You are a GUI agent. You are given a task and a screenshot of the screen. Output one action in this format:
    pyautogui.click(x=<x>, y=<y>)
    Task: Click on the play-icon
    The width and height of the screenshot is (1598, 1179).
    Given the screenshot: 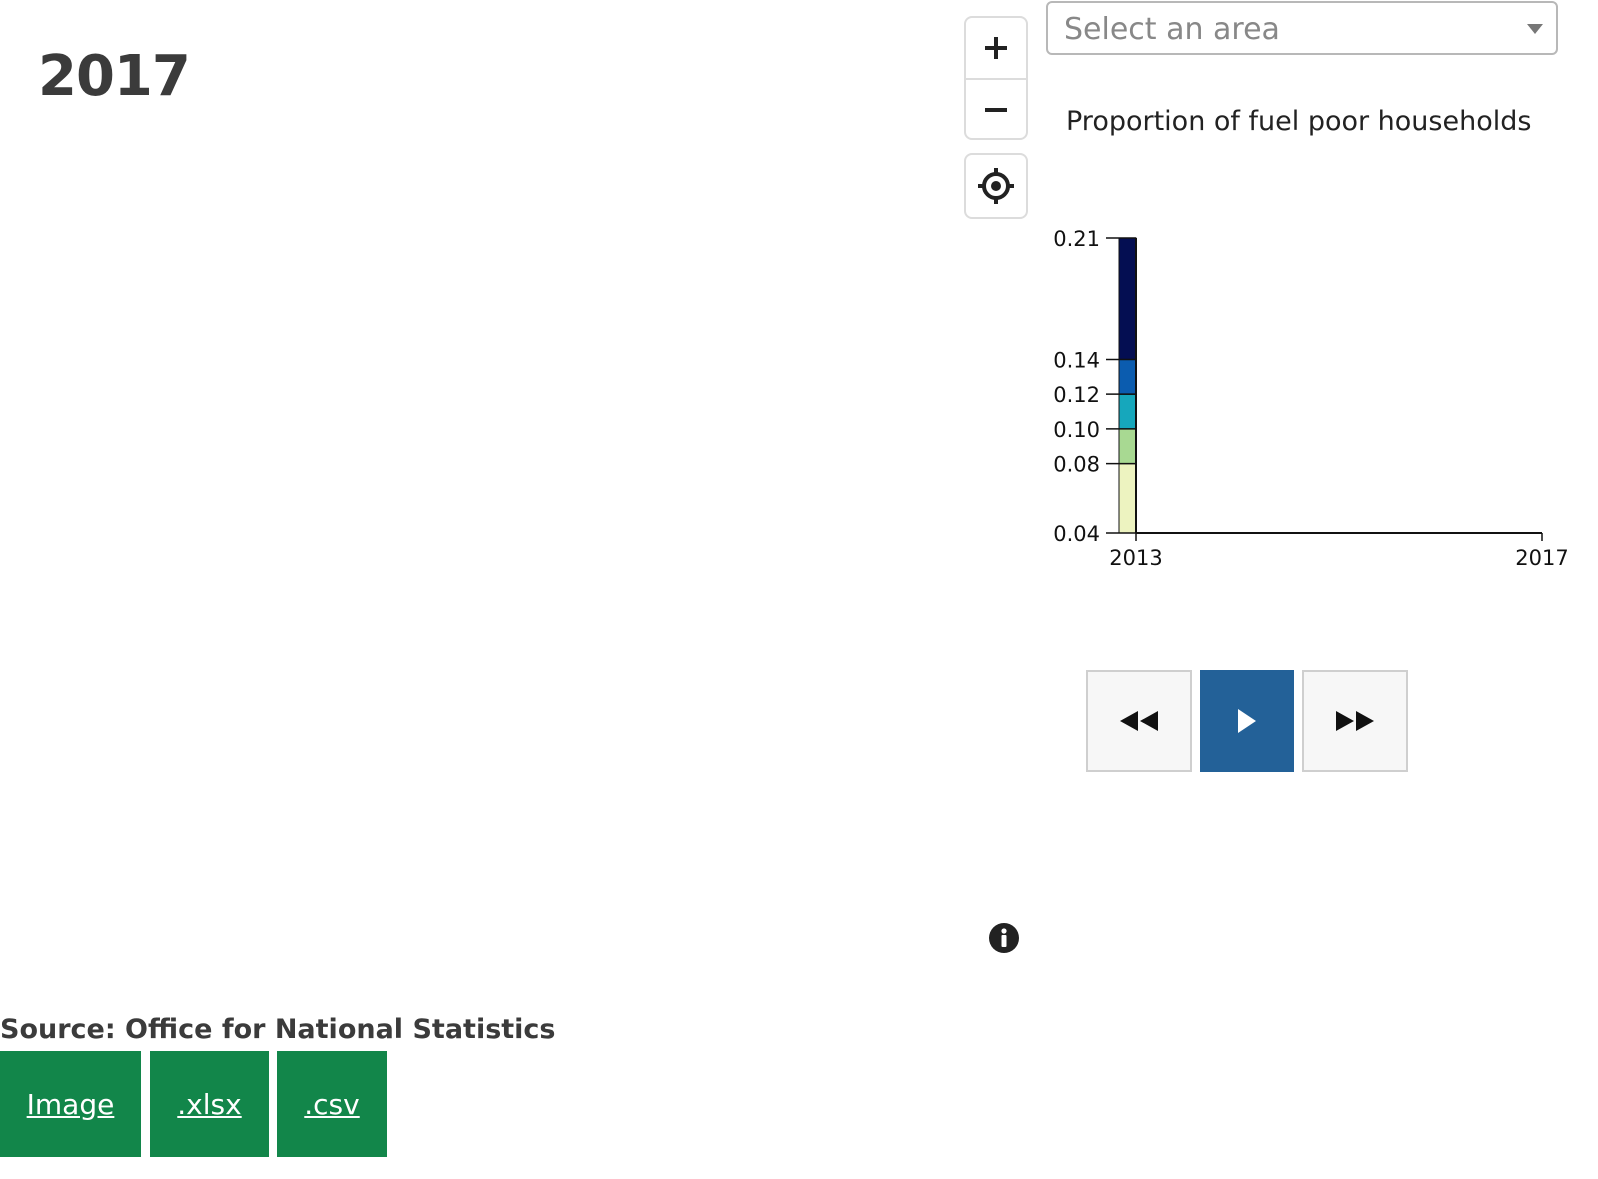 What is the action you would take?
    pyautogui.click(x=1247, y=721)
    